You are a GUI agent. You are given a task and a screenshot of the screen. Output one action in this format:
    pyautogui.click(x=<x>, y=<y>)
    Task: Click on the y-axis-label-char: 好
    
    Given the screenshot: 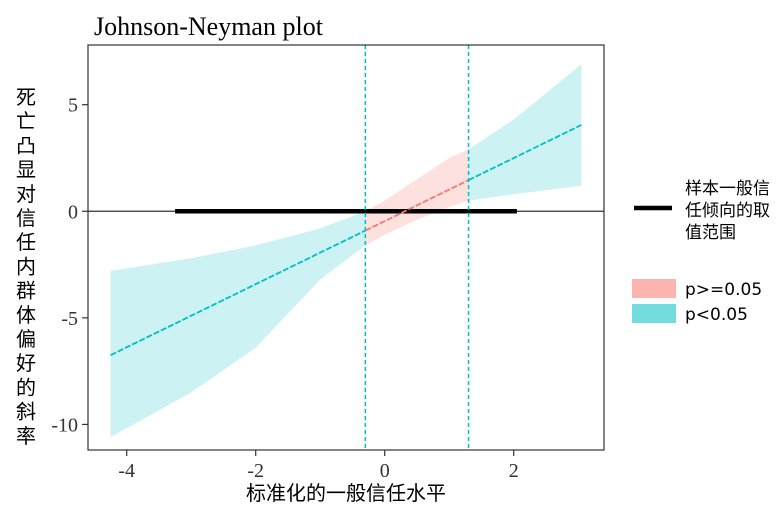 What is the action you would take?
    pyautogui.click(x=26, y=363)
    